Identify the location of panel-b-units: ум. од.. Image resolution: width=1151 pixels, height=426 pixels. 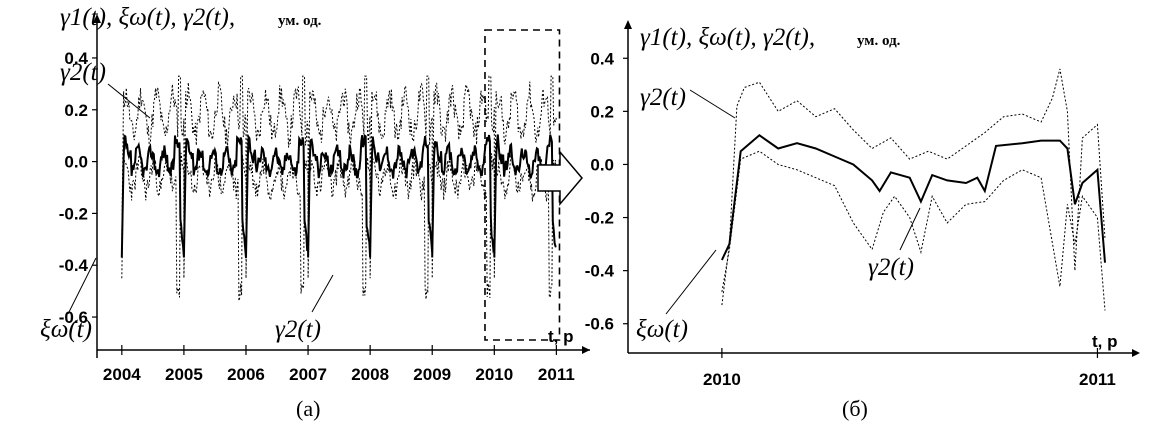
(879, 41).